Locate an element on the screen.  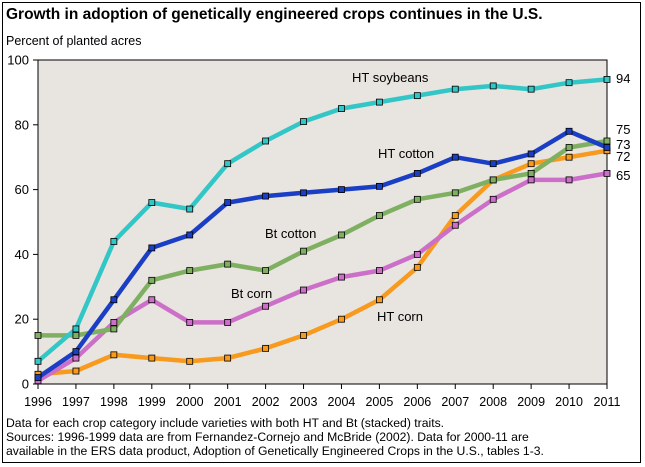
x-tick-label: 2006 is located at coordinates (417, 402).